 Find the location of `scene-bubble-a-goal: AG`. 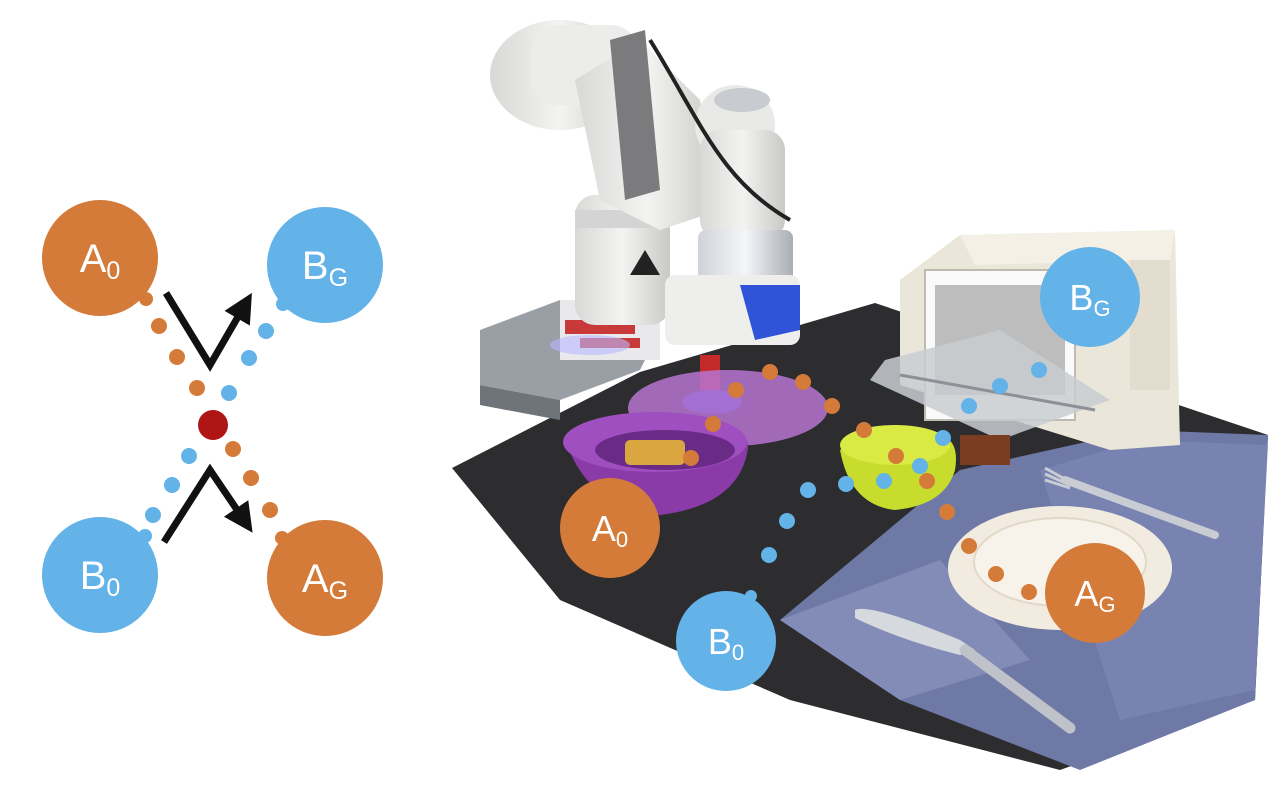

scene-bubble-a-goal: AG is located at coordinates (1095, 593).